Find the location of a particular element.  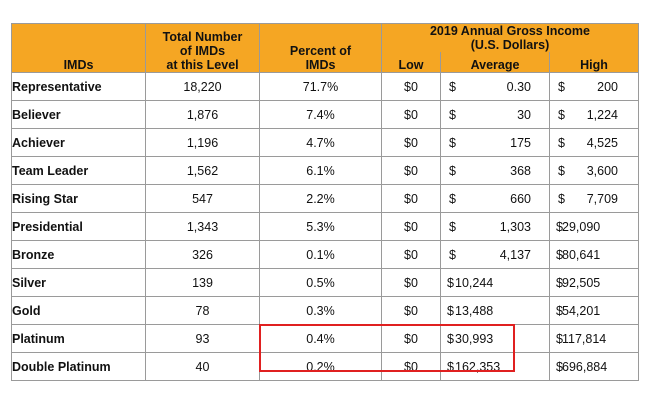

row-name: Silver is located at coordinates (78, 282).